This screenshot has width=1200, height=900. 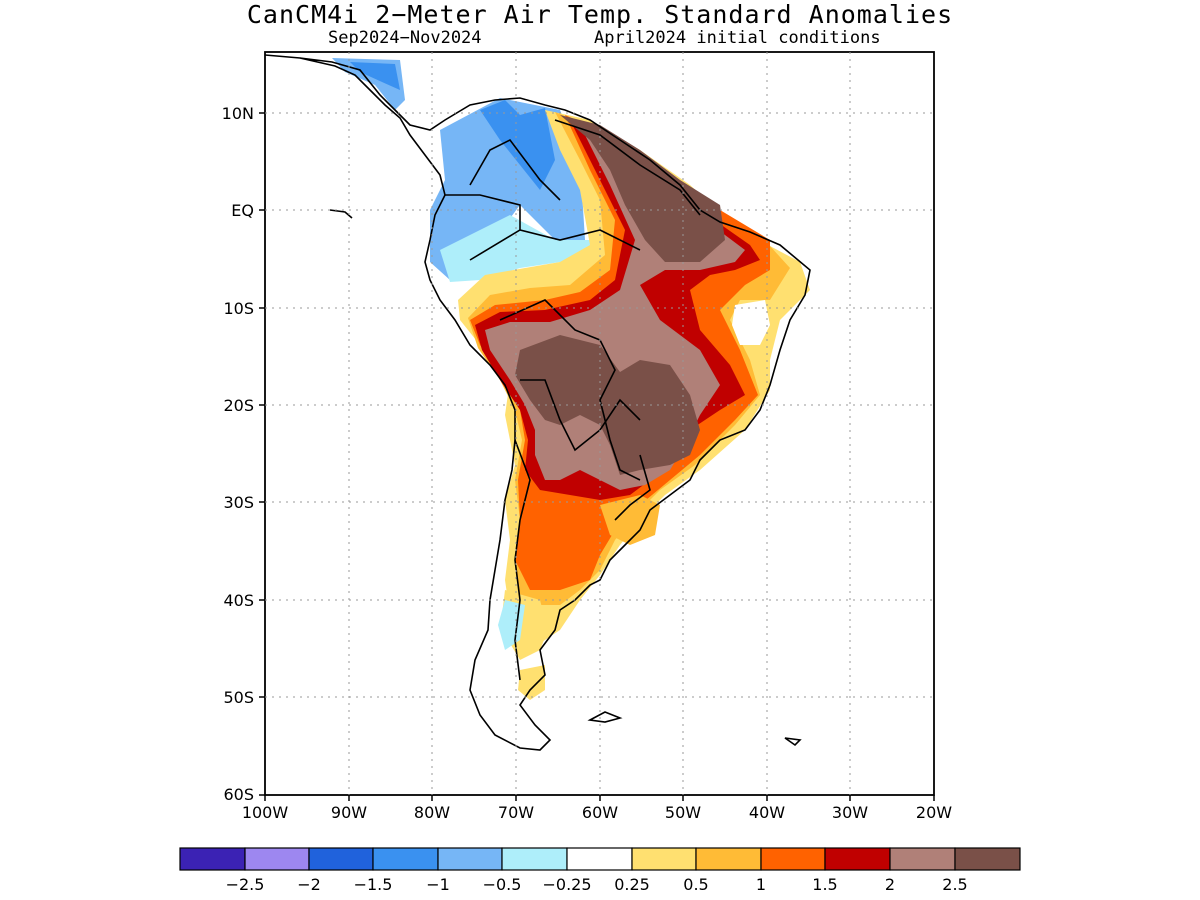 What do you see at coordinates (890, 884) in the screenshot?
I see `colorbar-label: 2` at bounding box center [890, 884].